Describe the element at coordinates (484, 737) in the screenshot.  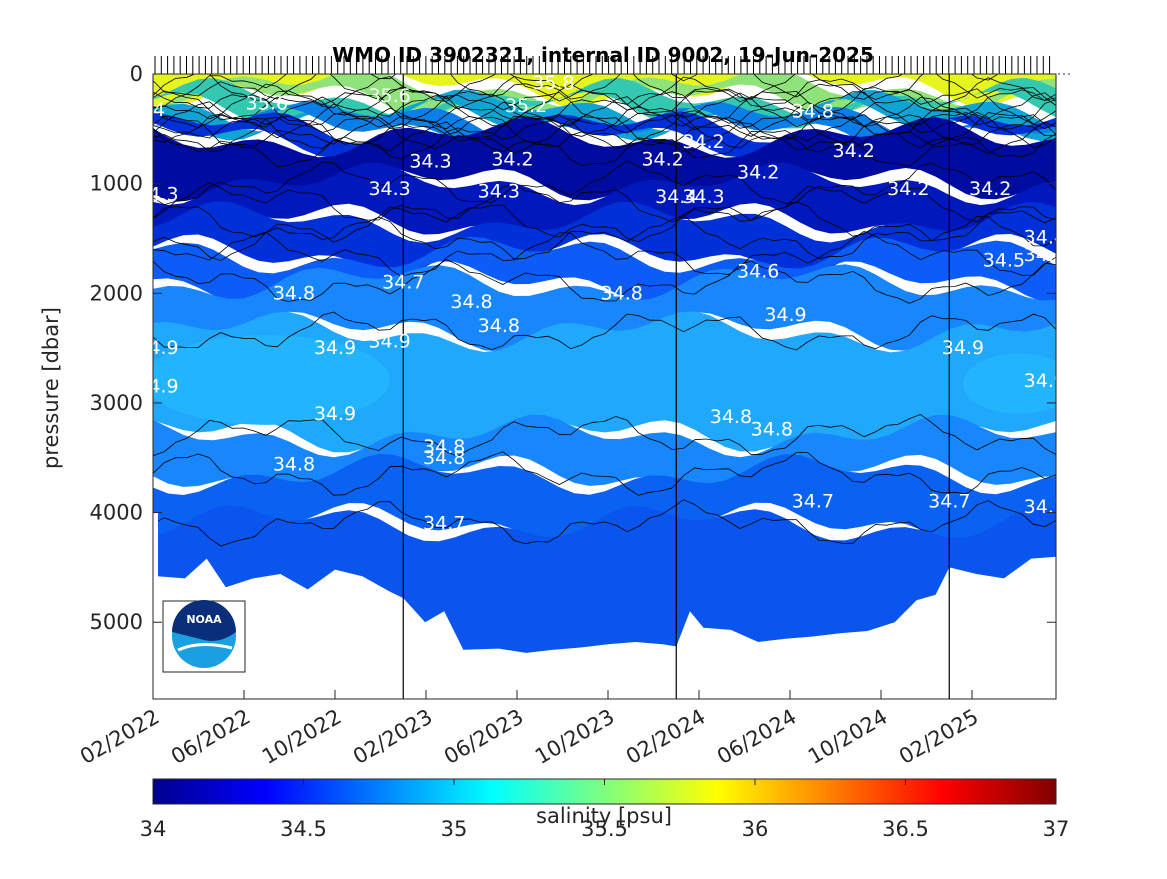
I see `x-tick-label: 06/2023` at that location.